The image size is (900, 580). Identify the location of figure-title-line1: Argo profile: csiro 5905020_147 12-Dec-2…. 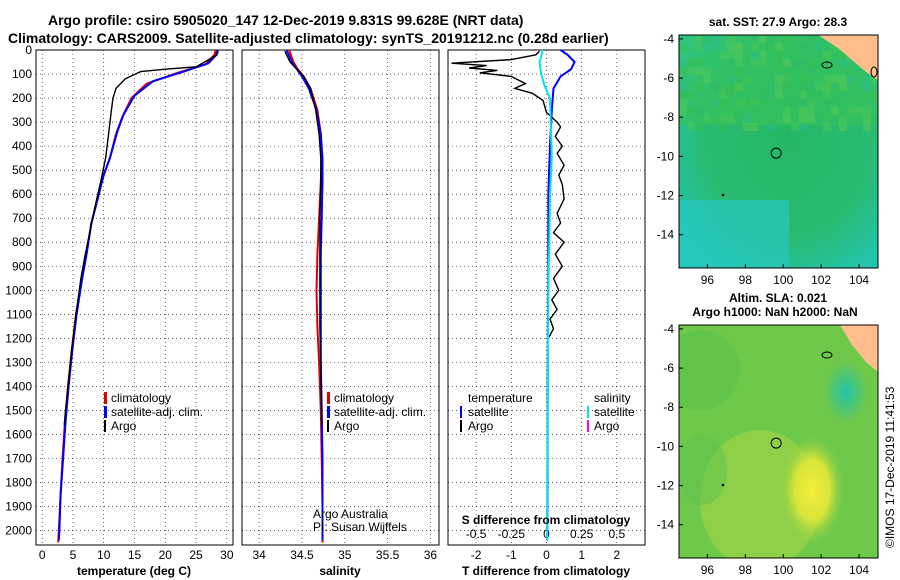
(285, 20).